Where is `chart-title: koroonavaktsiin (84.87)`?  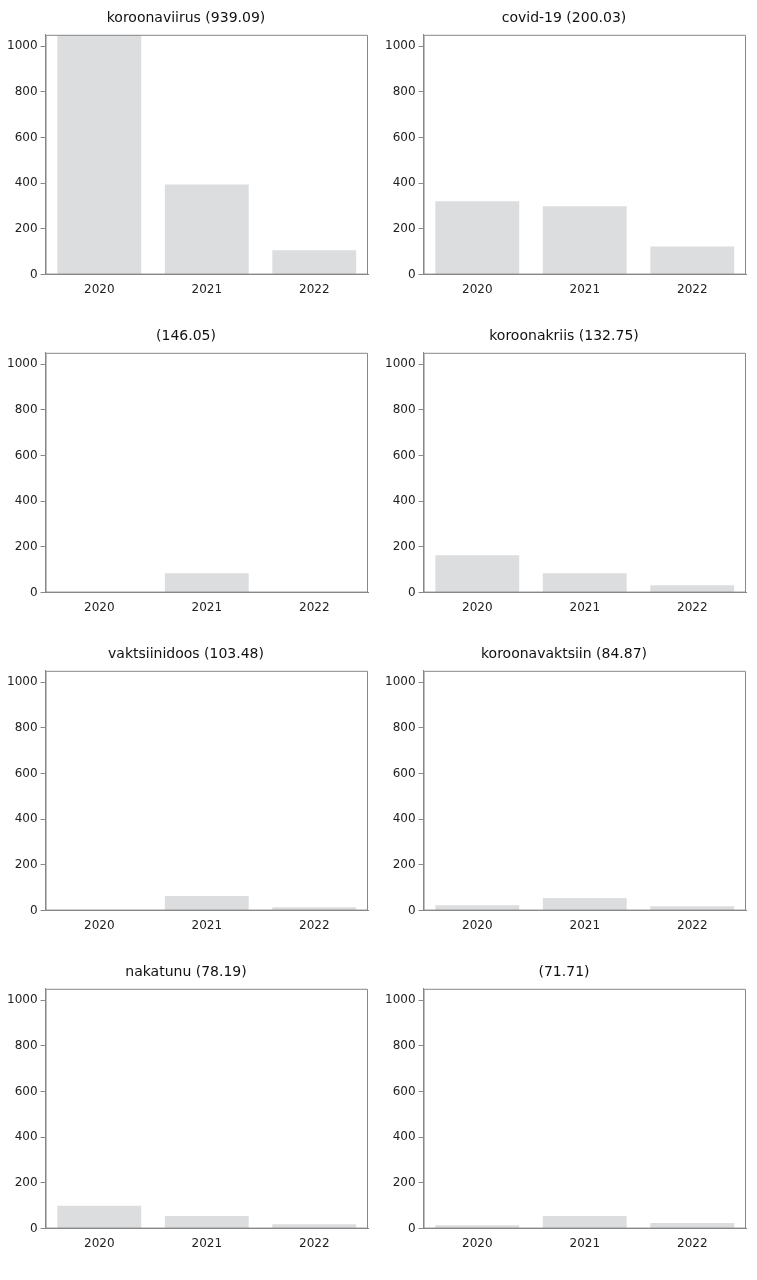 chart-title: koroonavaktsiin (84.87) is located at coordinates (564, 653).